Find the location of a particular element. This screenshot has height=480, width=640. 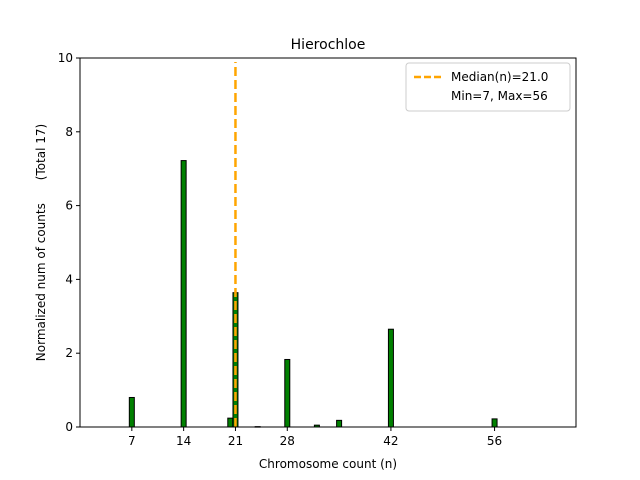

y-tick-label: 0 is located at coordinates (69, 427).